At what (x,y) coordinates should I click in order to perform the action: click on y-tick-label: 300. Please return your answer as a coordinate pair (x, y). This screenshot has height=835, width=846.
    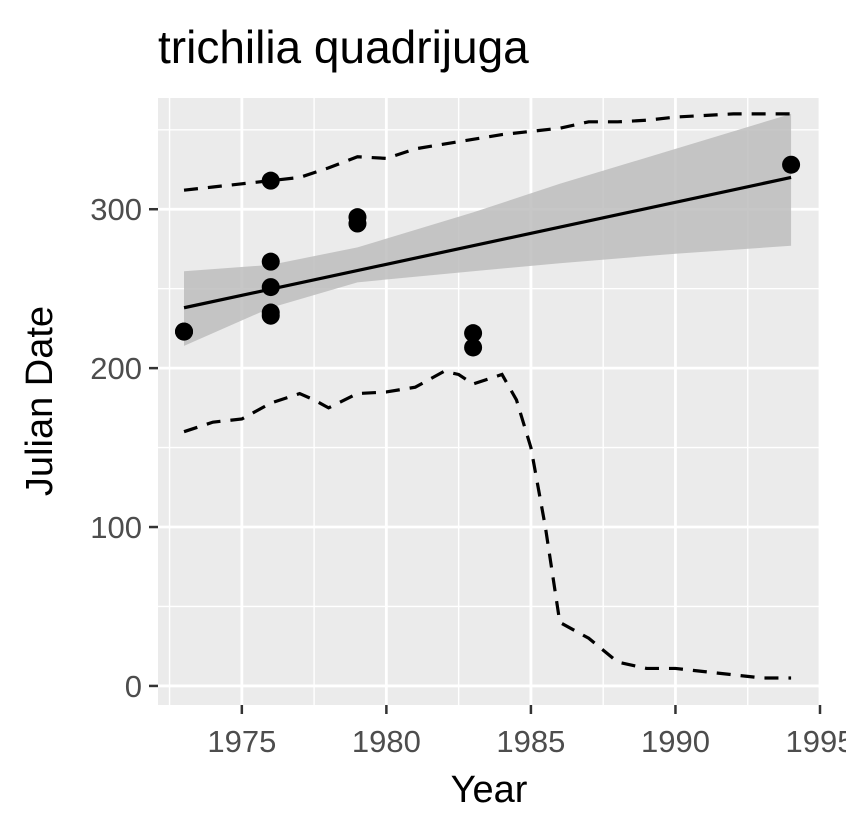
    Looking at the image, I should click on (116, 209).